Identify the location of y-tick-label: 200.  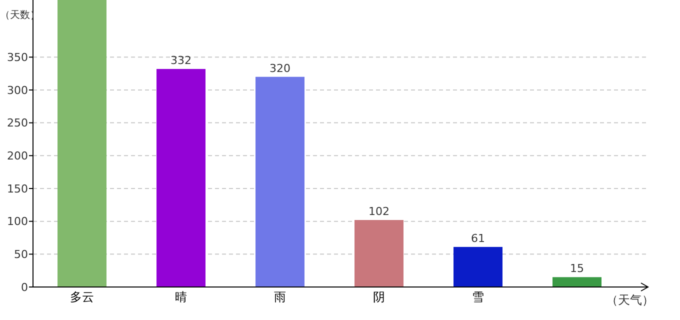
(17, 156).